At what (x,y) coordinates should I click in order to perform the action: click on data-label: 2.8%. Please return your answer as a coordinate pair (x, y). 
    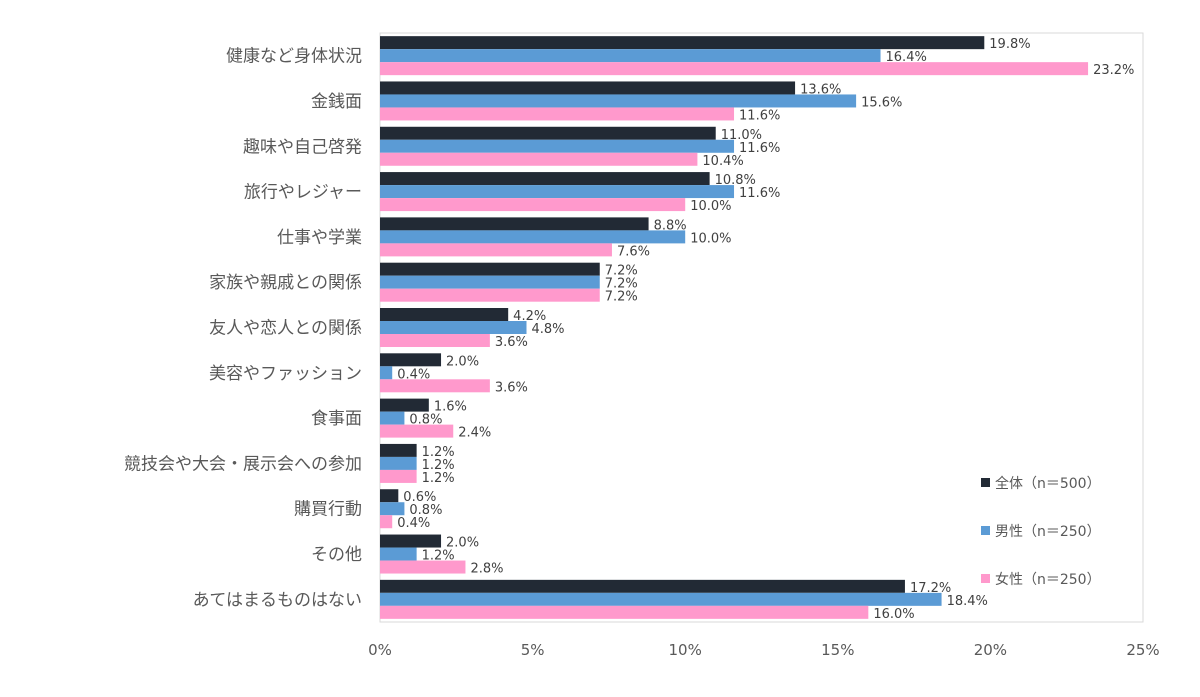
    Looking at the image, I should click on (486, 569).